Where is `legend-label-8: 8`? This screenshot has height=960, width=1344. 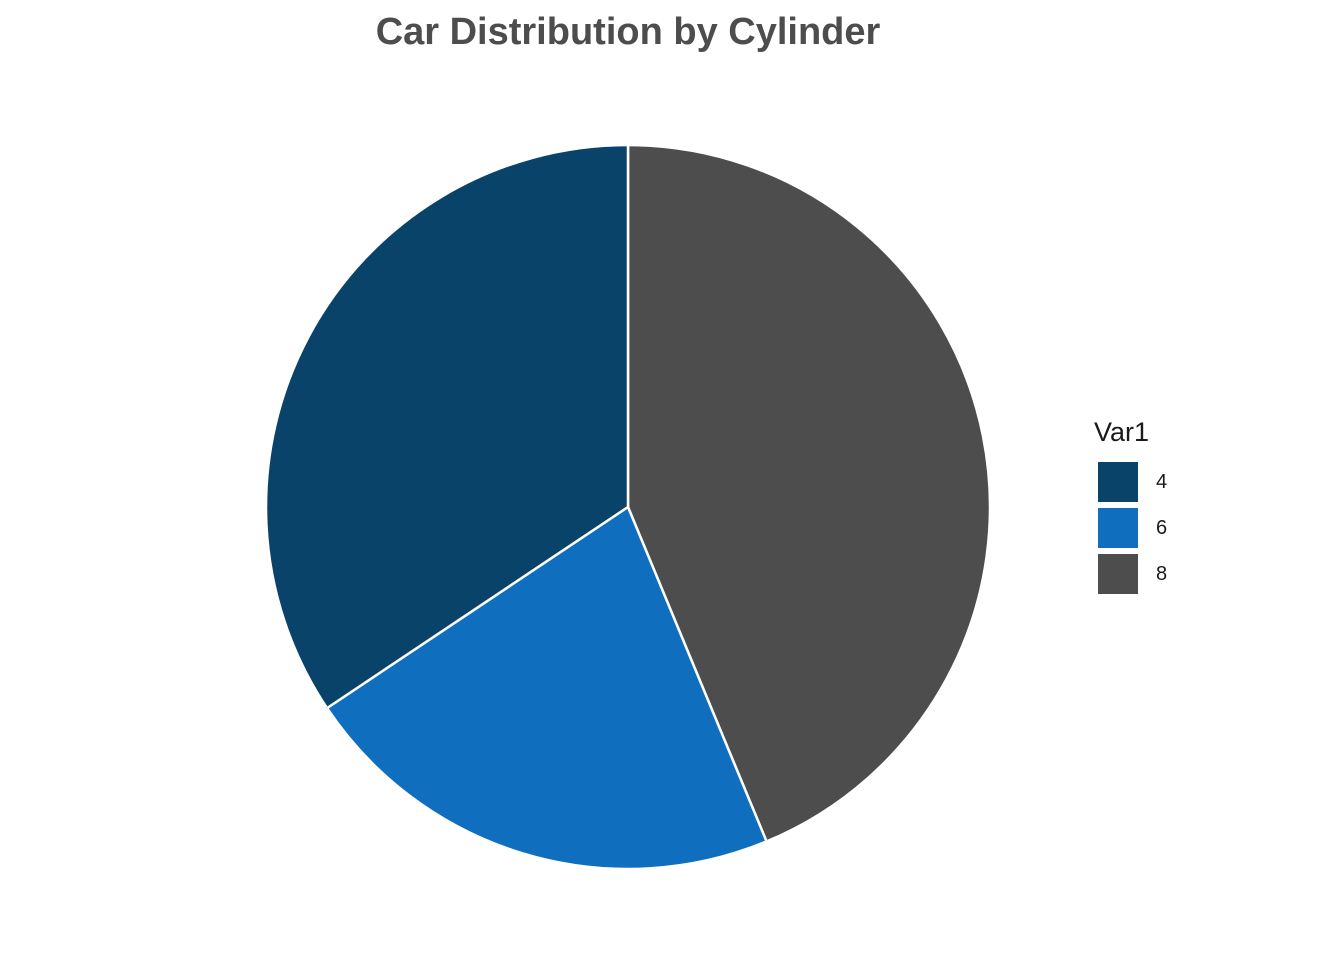 legend-label-8: 8 is located at coordinates (1162, 573).